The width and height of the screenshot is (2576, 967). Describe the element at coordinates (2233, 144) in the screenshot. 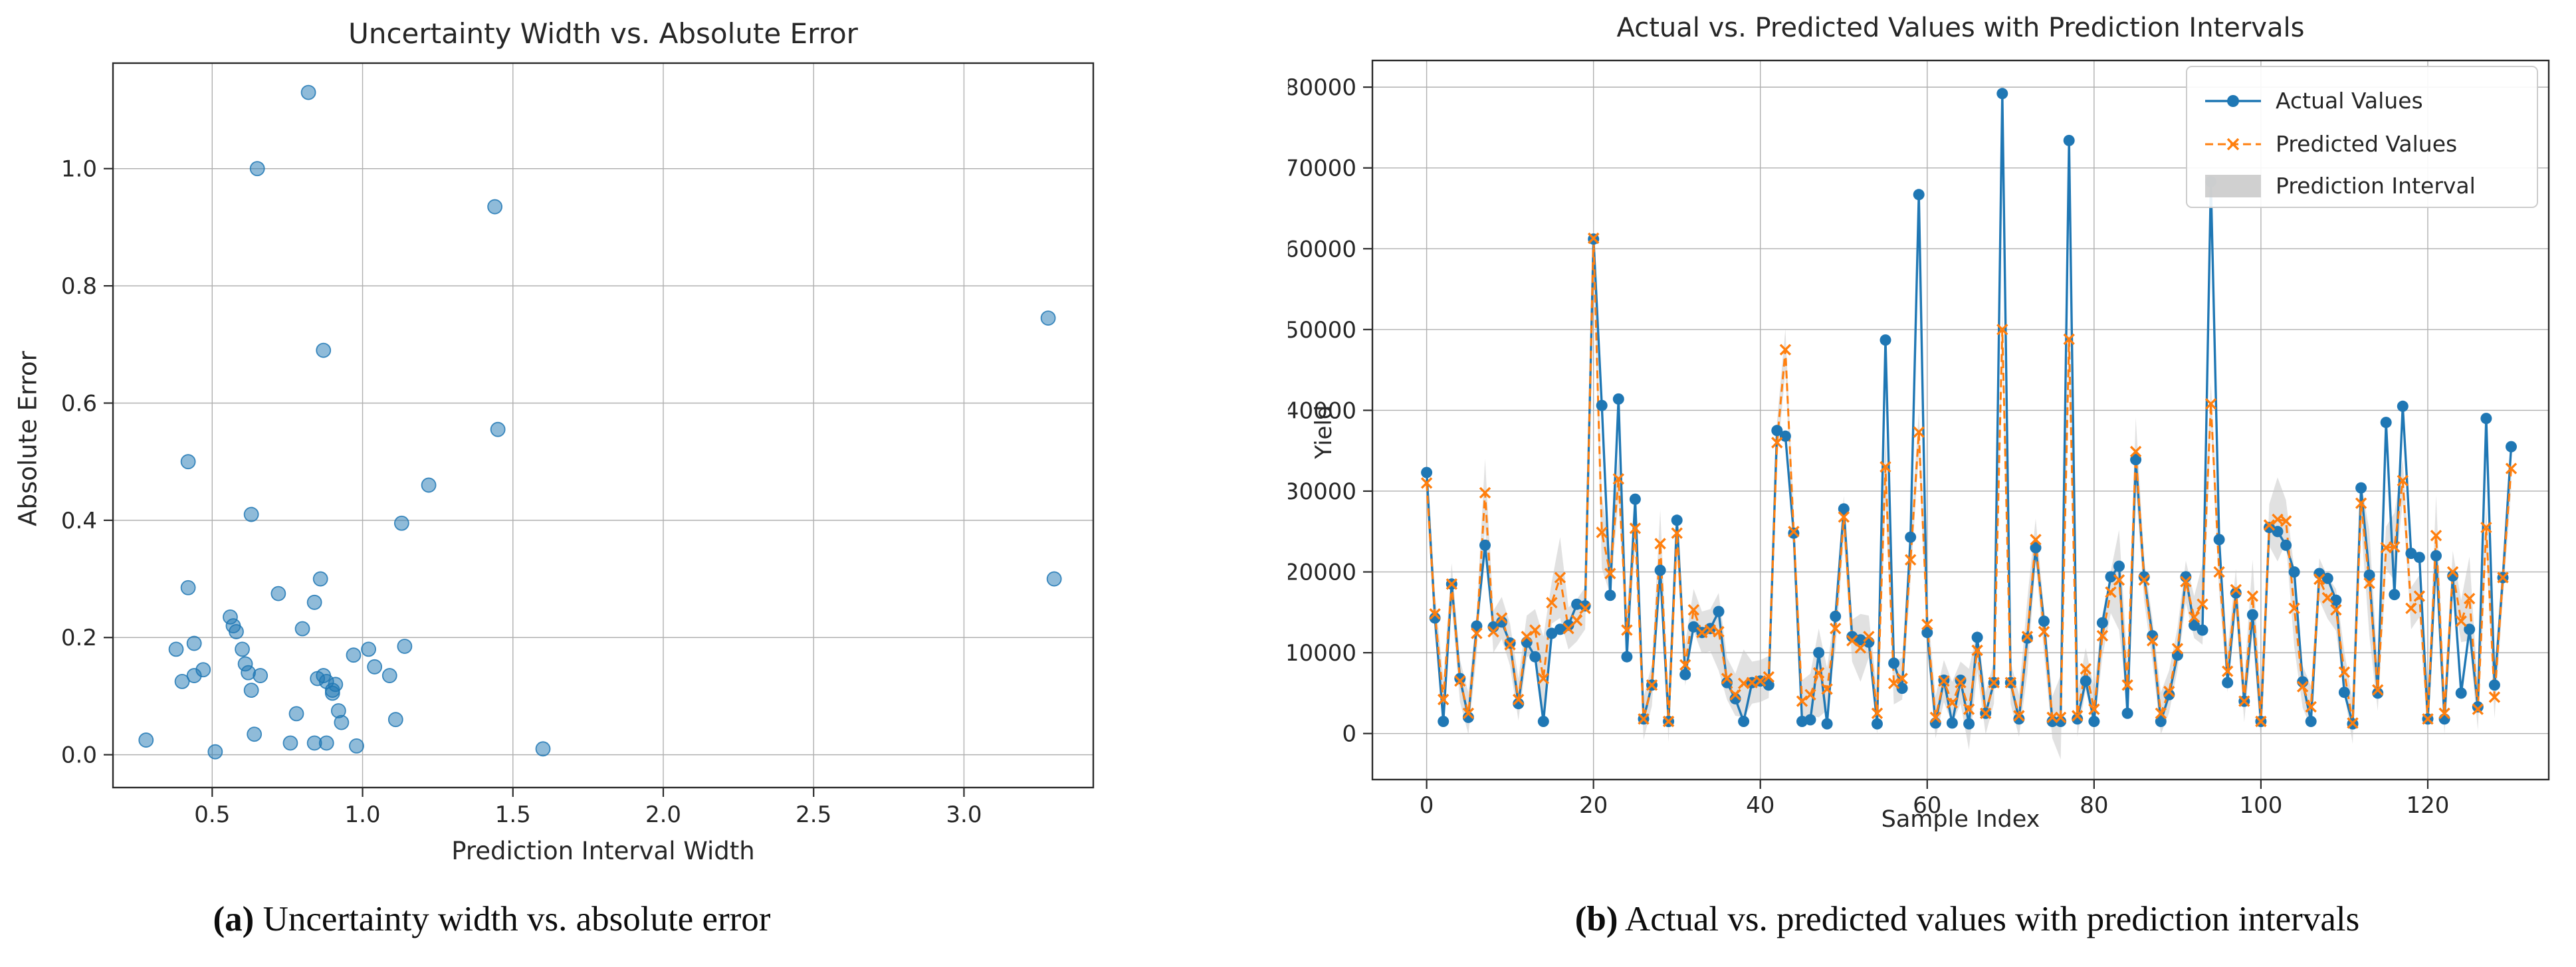

I see `legend-predicted-marker-icon` at that location.